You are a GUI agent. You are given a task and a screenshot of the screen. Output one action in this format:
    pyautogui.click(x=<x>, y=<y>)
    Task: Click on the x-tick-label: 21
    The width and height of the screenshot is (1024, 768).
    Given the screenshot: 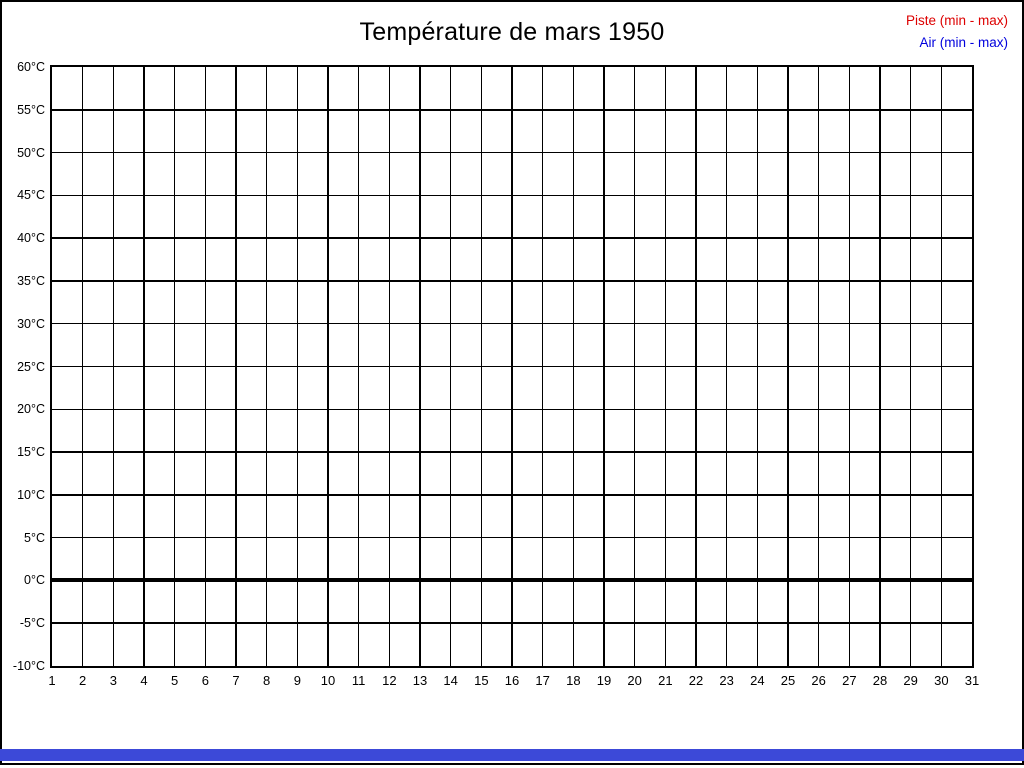 What is the action you would take?
    pyautogui.click(x=665, y=680)
    